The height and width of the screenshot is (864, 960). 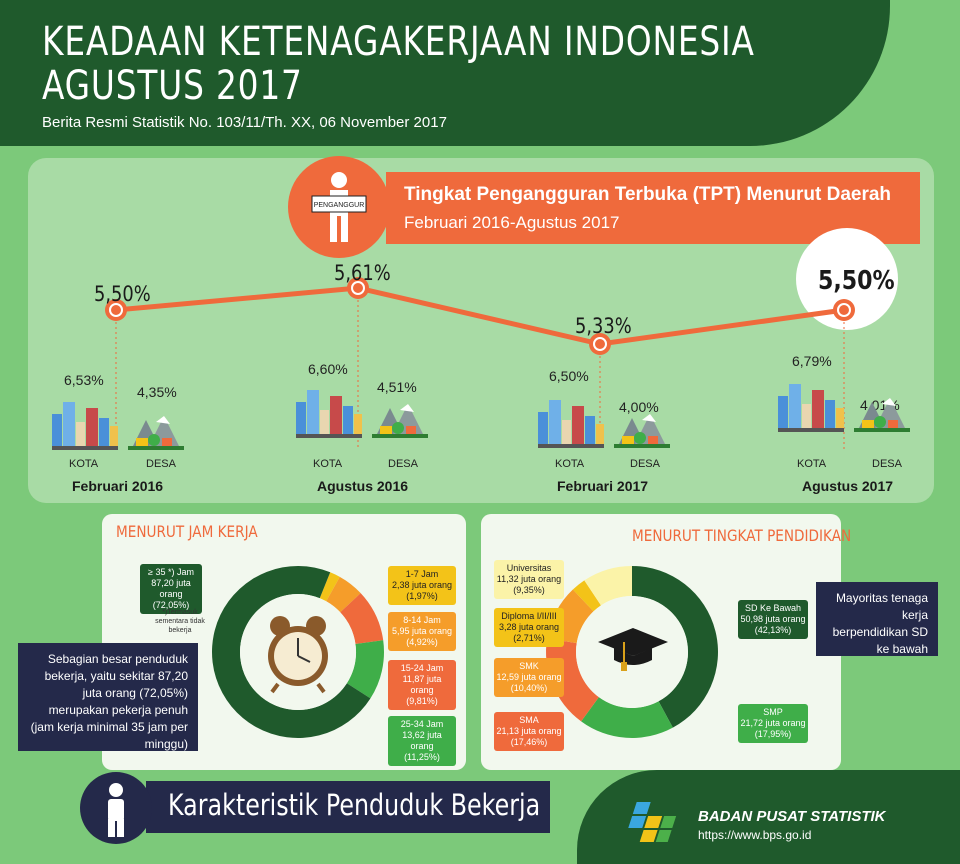 What do you see at coordinates (570, 464) in the screenshot?
I see `kota-caption-2: KOTA` at bounding box center [570, 464].